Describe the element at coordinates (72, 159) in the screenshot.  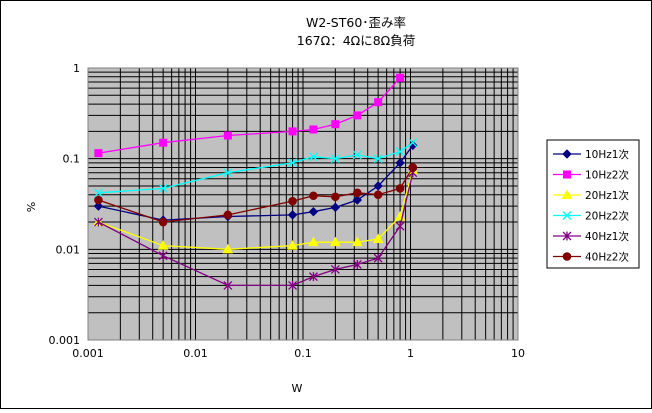
I see `y-tick-label: 0.1` at that location.